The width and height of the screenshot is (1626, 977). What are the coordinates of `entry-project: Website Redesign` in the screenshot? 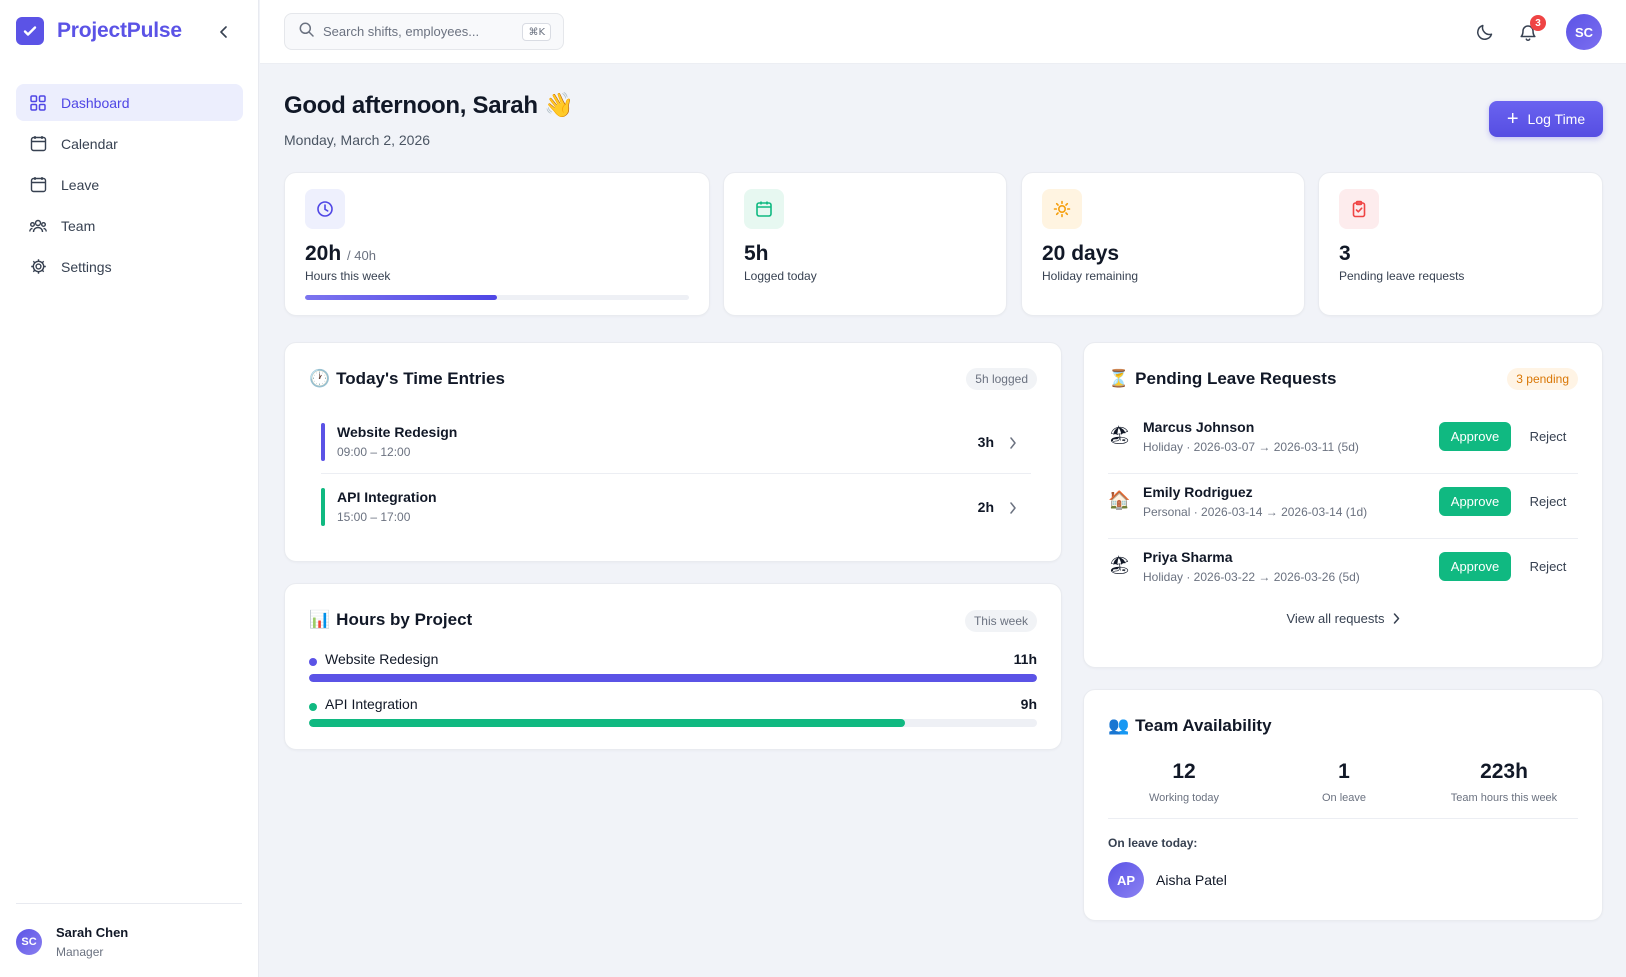 It's located at (397, 432).